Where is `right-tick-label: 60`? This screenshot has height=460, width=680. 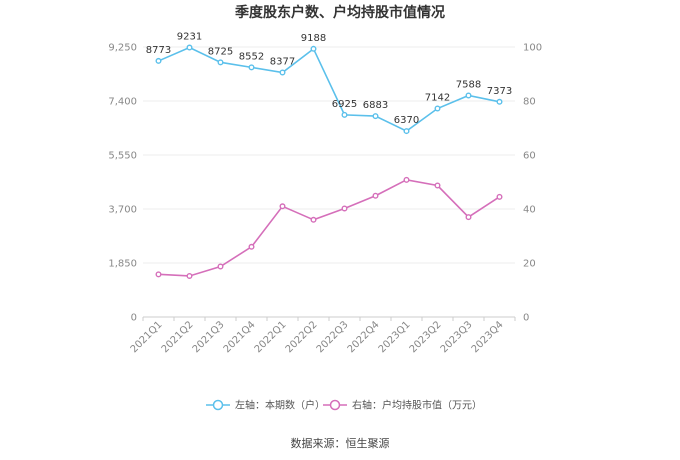
right-tick-label: 60 is located at coordinates (529, 156).